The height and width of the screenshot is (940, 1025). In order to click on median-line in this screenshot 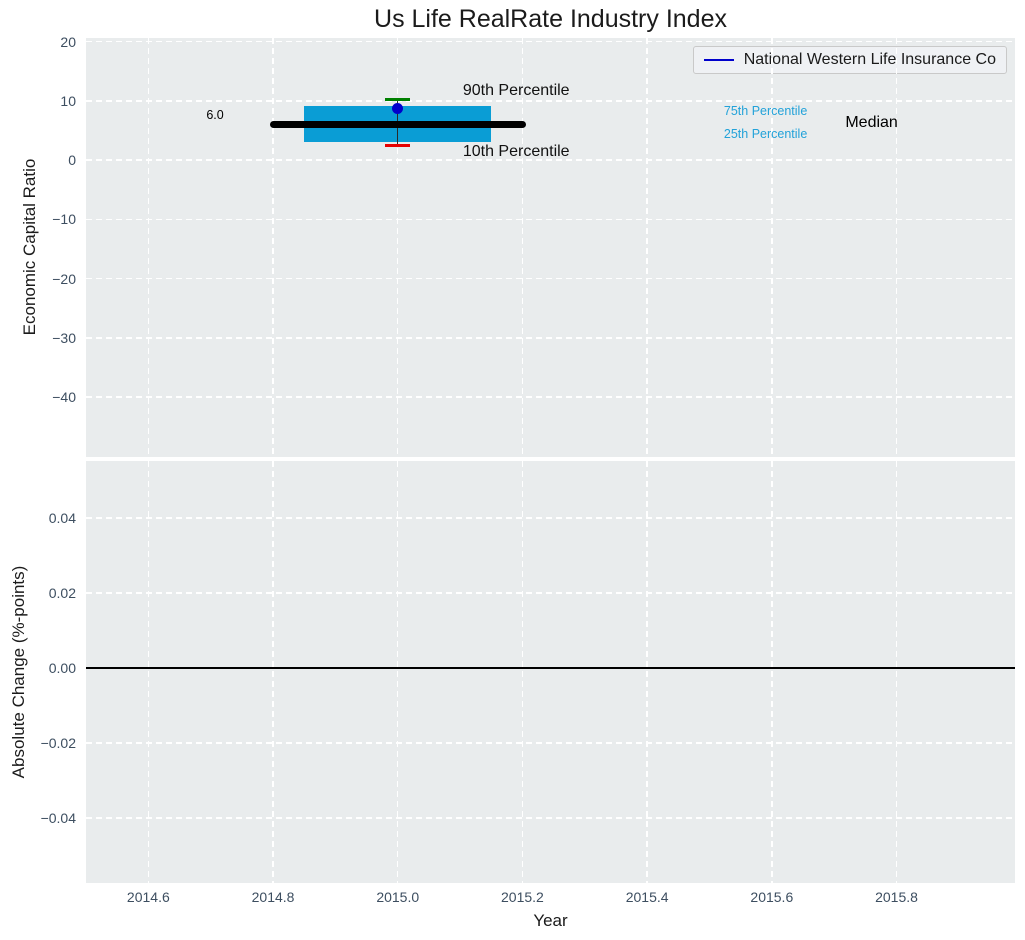, I will do `click(397, 125)`.